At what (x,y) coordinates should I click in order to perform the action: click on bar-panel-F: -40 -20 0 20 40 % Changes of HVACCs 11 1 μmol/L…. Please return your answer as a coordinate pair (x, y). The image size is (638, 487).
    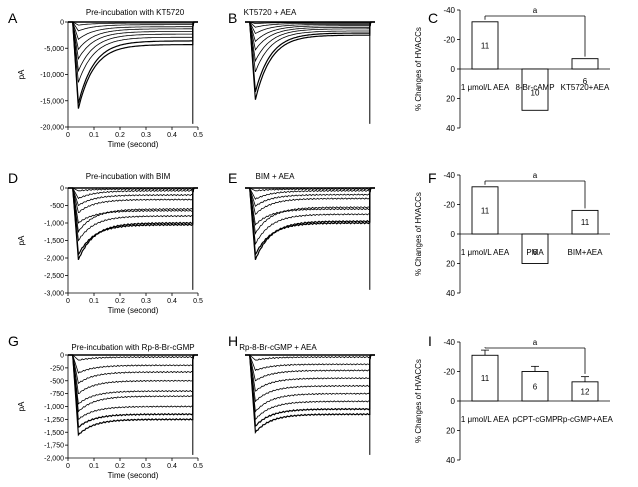
    Looking at the image, I should click on (512, 234).